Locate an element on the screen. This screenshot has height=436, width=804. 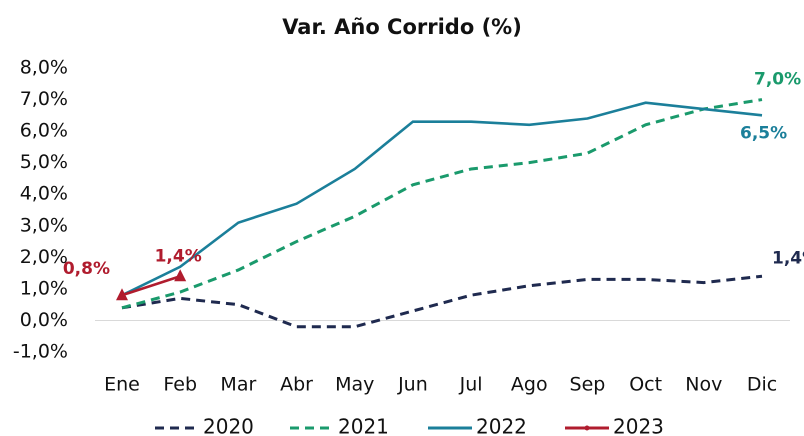
legend-label: 2021 is located at coordinates (363, 425).